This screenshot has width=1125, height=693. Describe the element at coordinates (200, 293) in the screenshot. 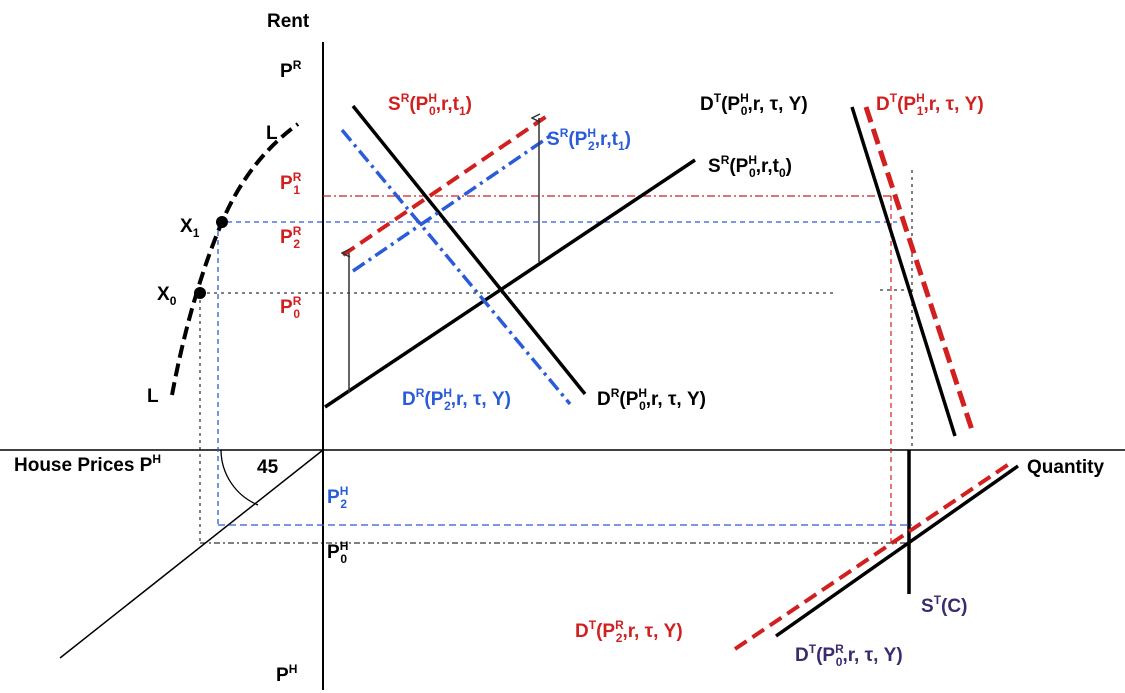

I see `point-x0` at that location.